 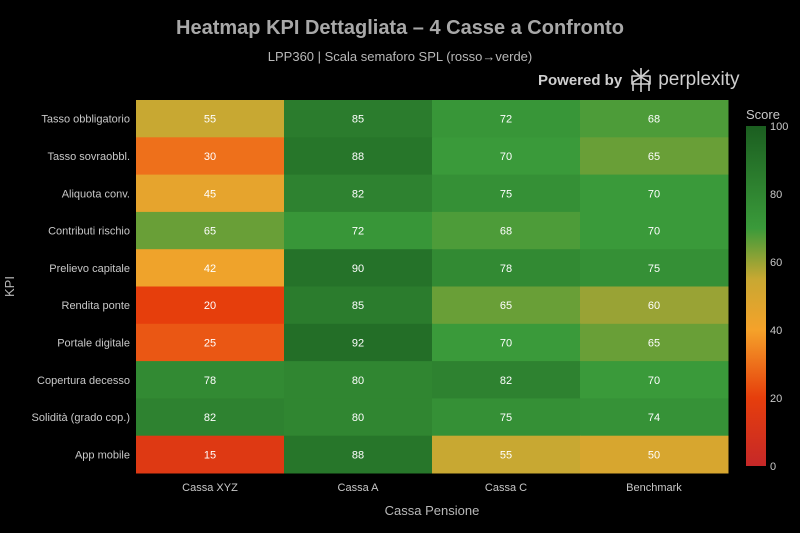 I want to click on y-tick-label: Aliquota conv., so click(x=96, y=194).